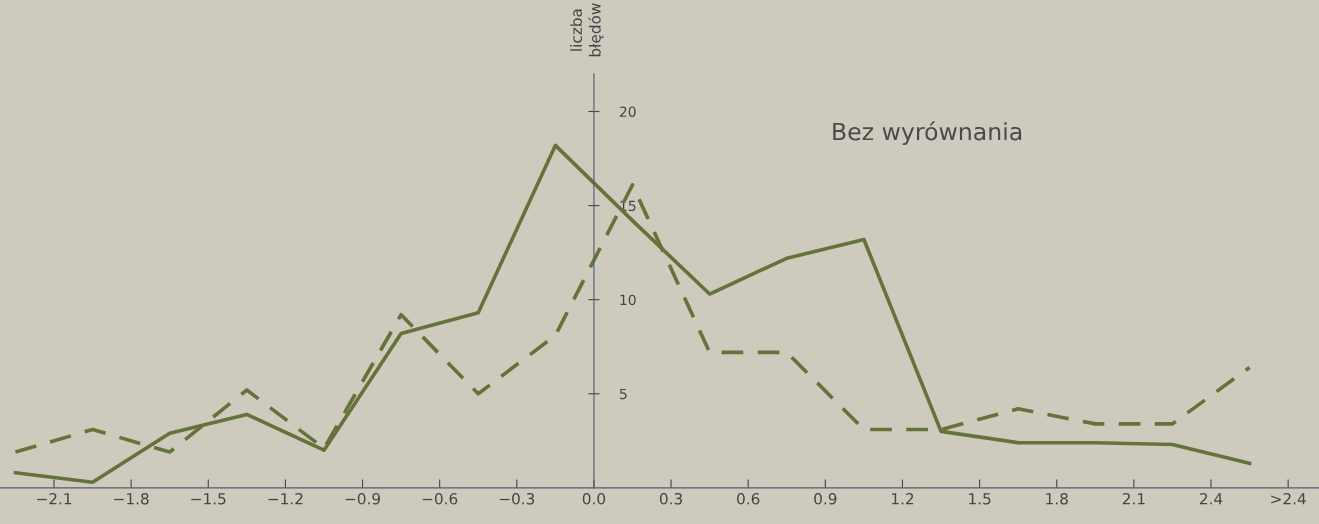  I want to click on x-tick-label: 0.3, so click(670, 498).